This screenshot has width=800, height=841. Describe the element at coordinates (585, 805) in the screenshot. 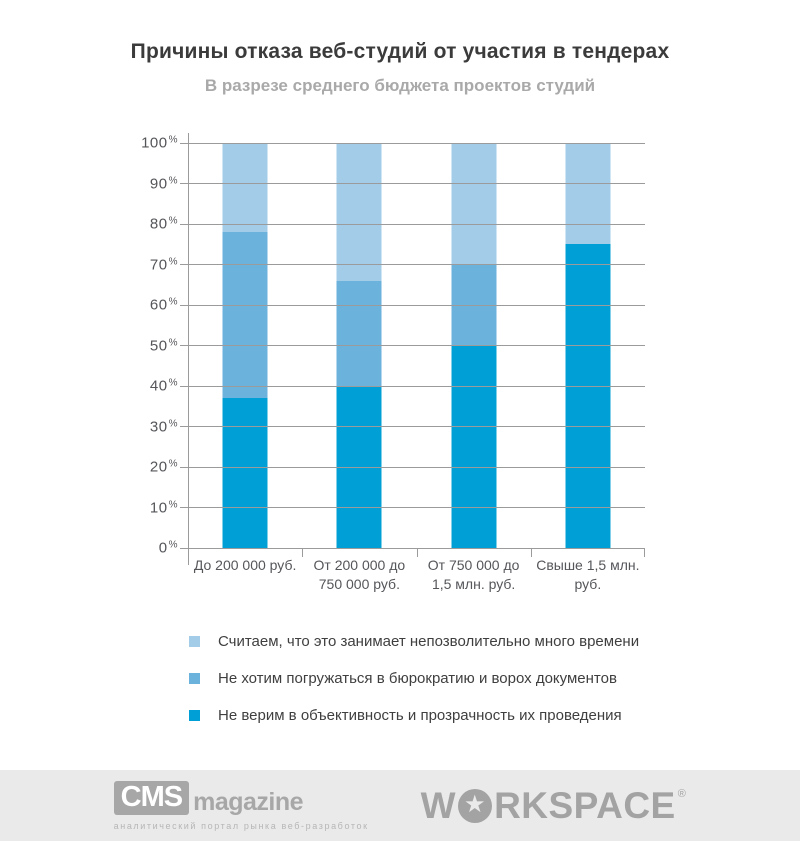

I see `workspace-logo-suffix: RKSPACE` at that location.